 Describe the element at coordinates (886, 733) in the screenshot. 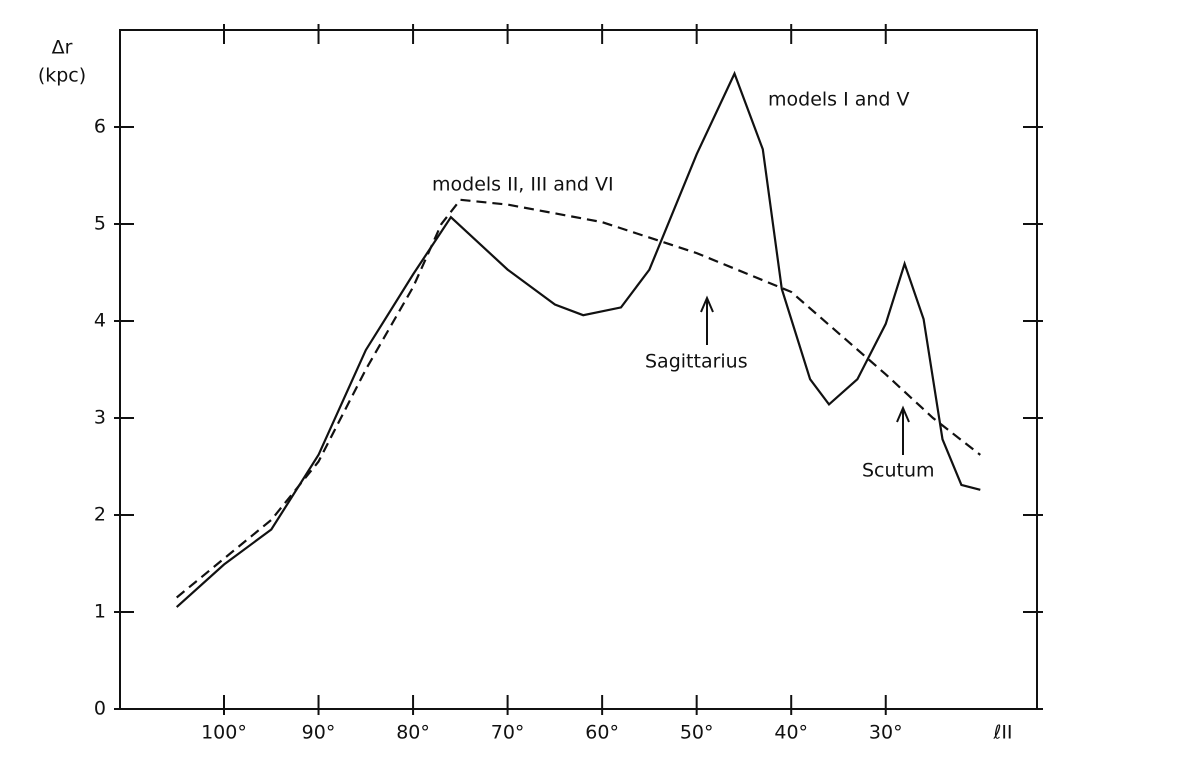

I see `x-tick-label: 30°` at that location.